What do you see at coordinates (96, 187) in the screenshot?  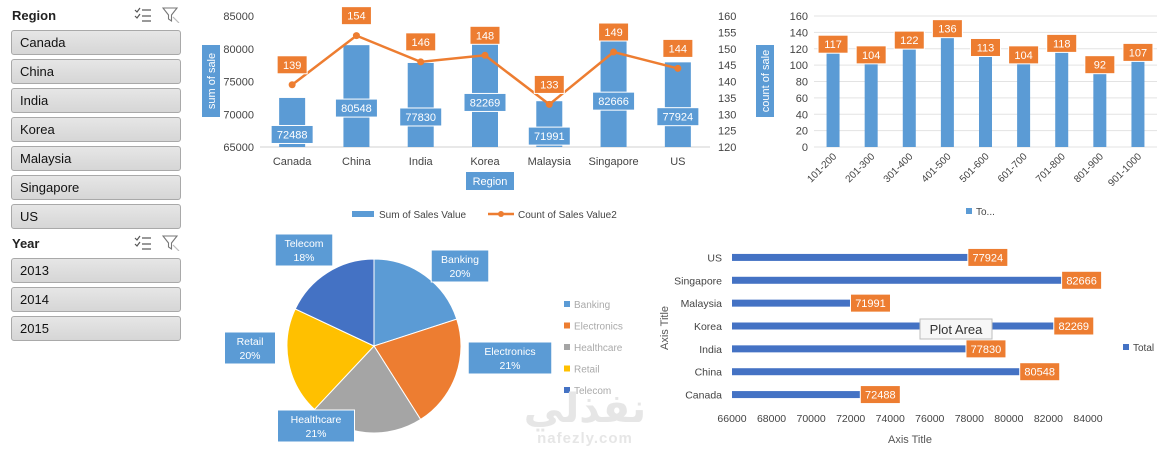 I see `region-slicer-item-singapore: Singapore` at bounding box center [96, 187].